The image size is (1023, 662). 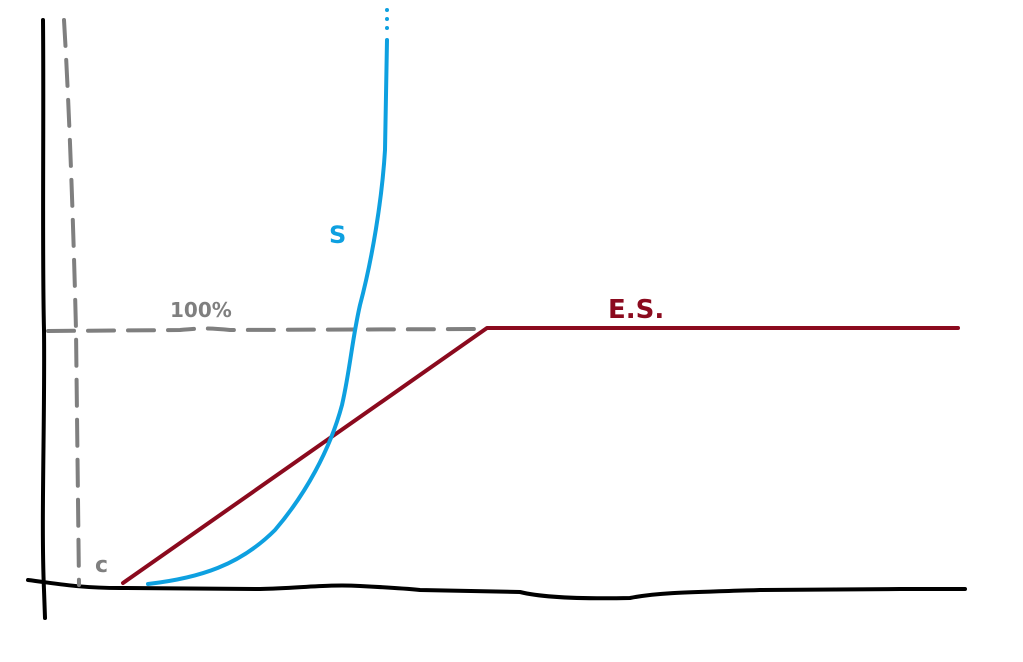 I want to click on s-label: S, so click(x=337, y=235).